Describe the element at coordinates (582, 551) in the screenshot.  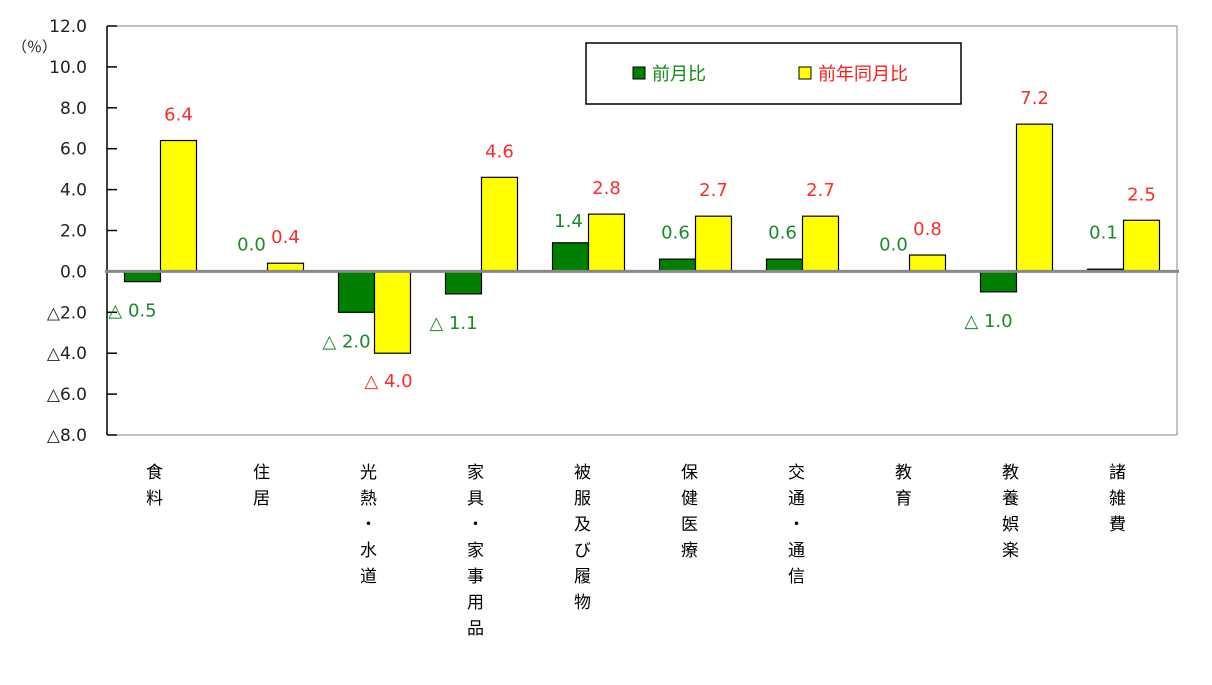
I see `category-label: び` at that location.